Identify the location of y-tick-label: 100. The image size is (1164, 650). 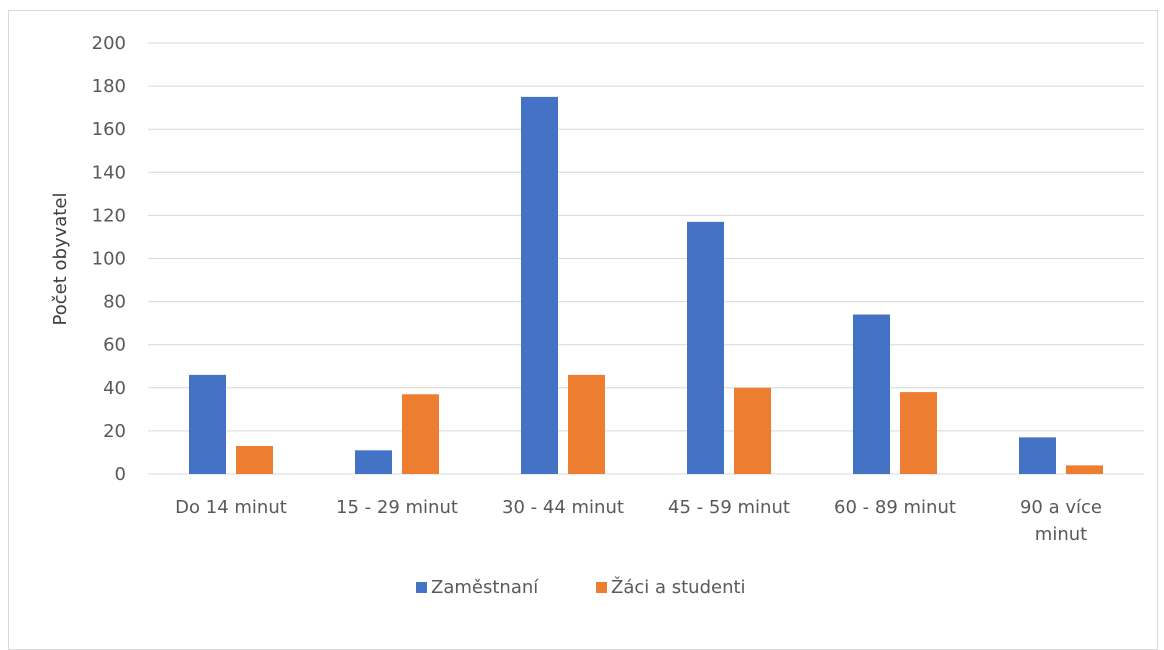
(109, 259).